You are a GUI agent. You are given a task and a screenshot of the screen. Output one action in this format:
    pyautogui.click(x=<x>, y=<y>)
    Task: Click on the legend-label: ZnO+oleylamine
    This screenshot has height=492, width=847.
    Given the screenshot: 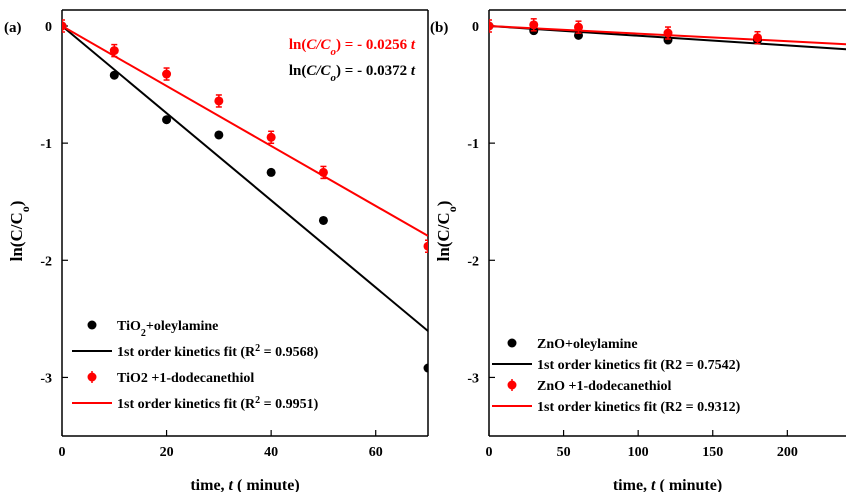 What is the action you would take?
    pyautogui.click(x=587, y=344)
    